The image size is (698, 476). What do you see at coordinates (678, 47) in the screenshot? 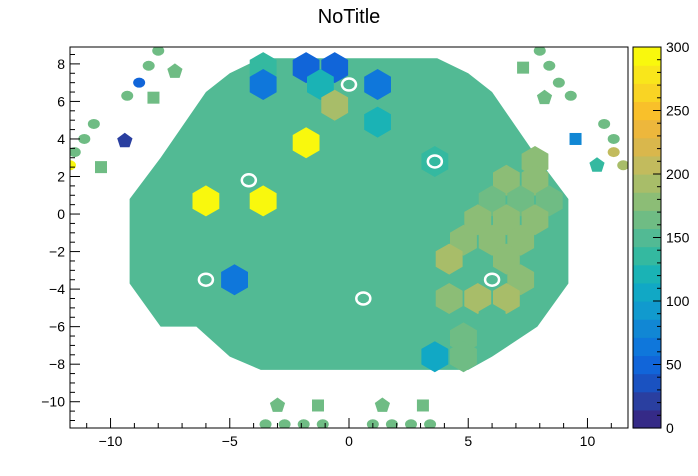
I see `colorbar-label-300: 300` at bounding box center [678, 47].